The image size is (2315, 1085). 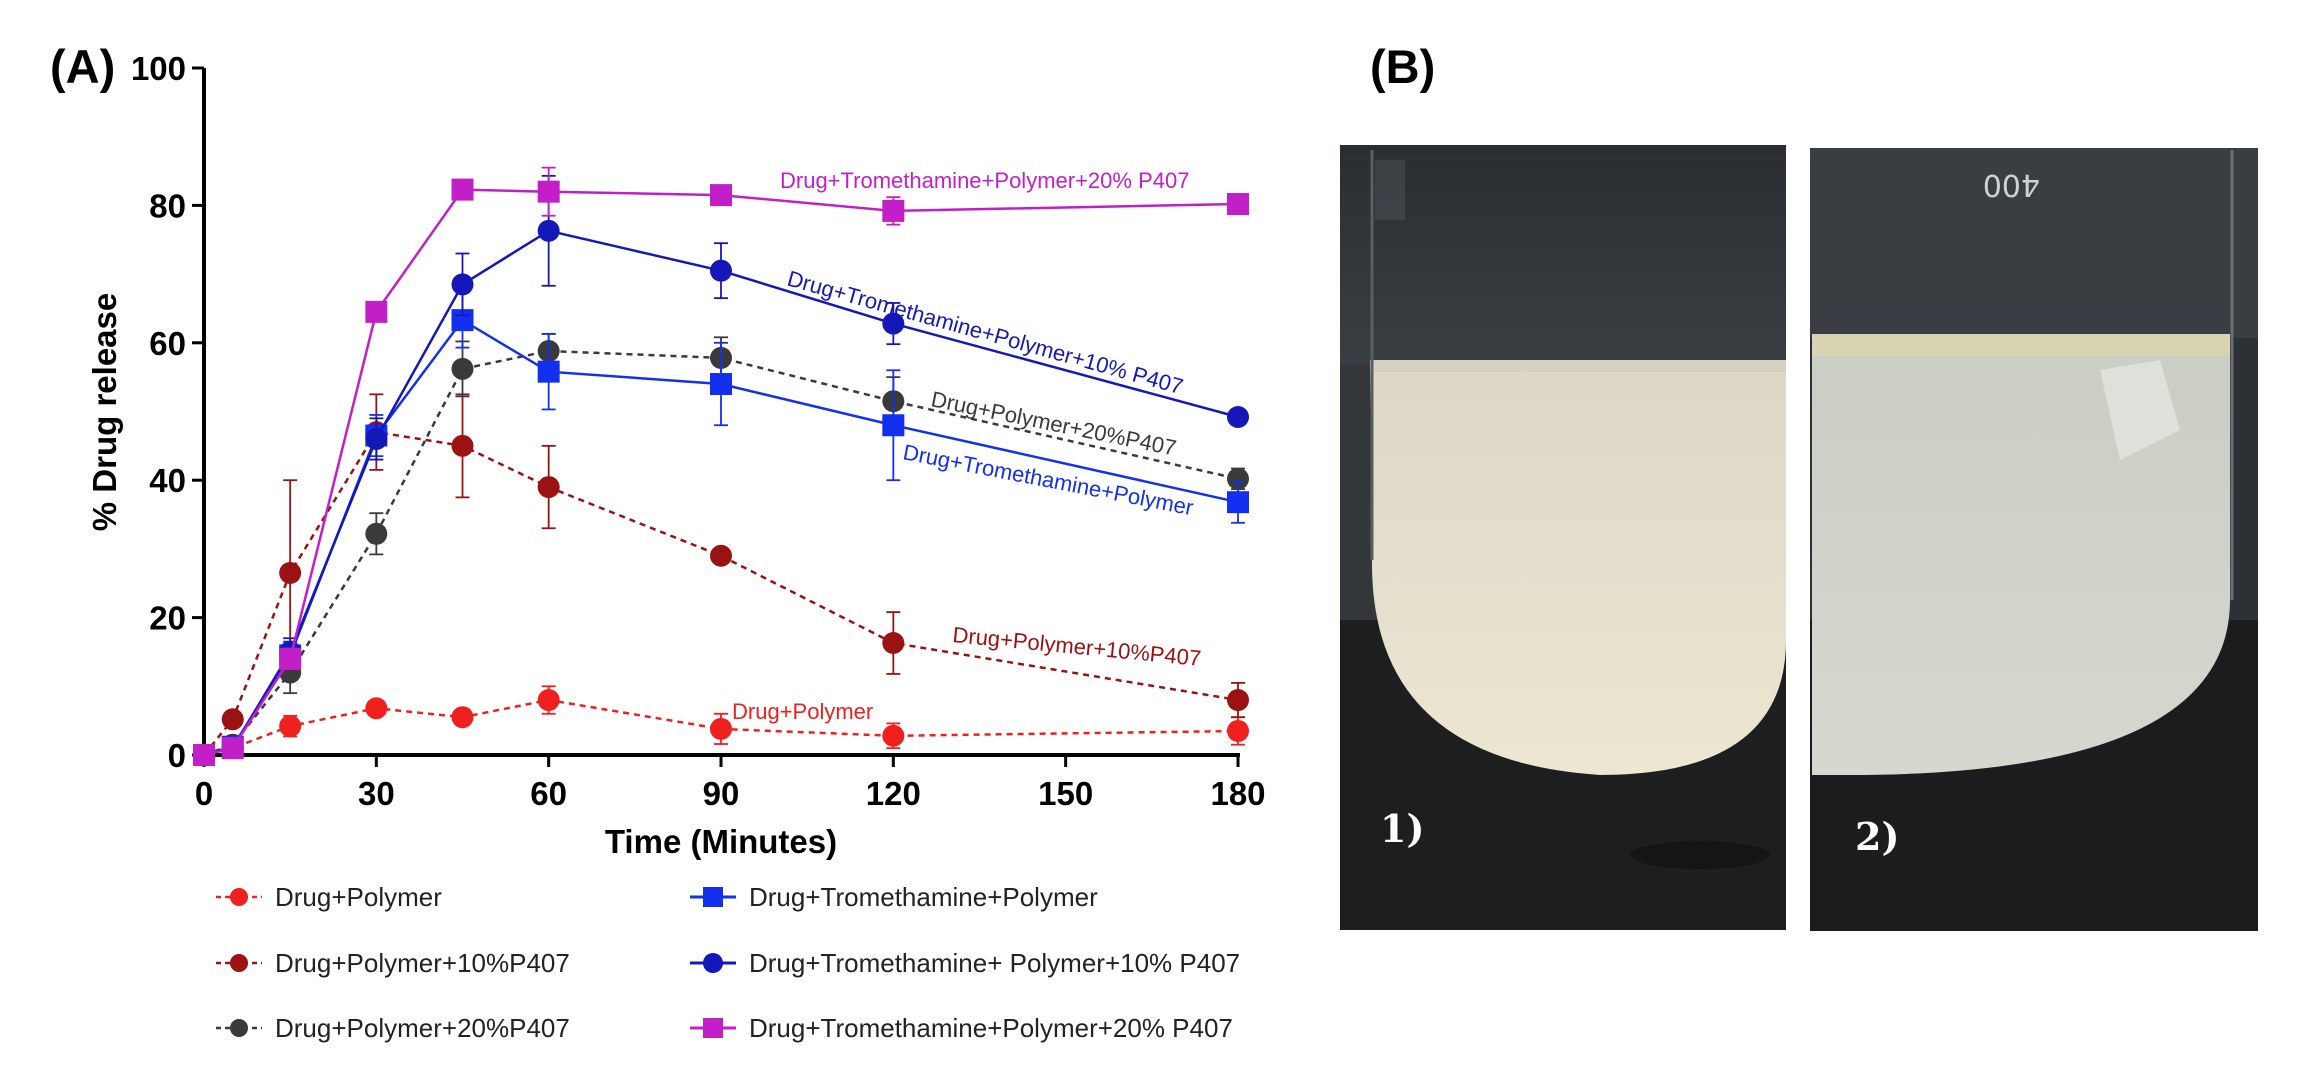 What do you see at coordinates (984, 180) in the screenshot?
I see `label-tromethamine-polymer-20-p407: Drug+Tromethamine+Polymer+20% P407` at bounding box center [984, 180].